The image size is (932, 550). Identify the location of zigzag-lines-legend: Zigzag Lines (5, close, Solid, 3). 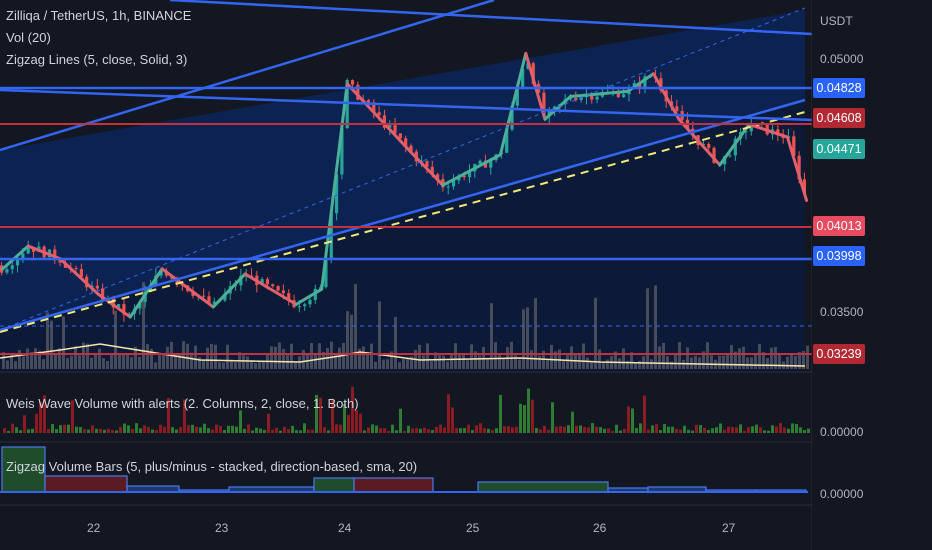
(97, 59).